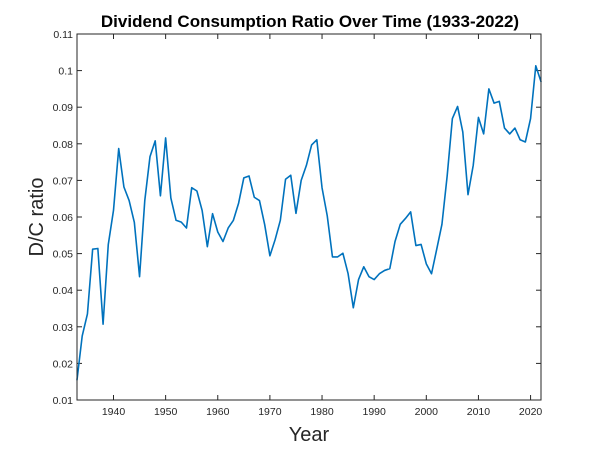 The width and height of the screenshot is (598, 449). I want to click on x-axis-label: Year, so click(309, 435).